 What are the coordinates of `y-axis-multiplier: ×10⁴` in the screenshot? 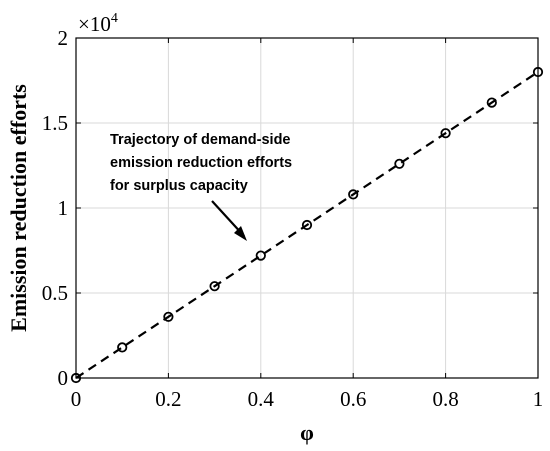 It's located at (98, 23).